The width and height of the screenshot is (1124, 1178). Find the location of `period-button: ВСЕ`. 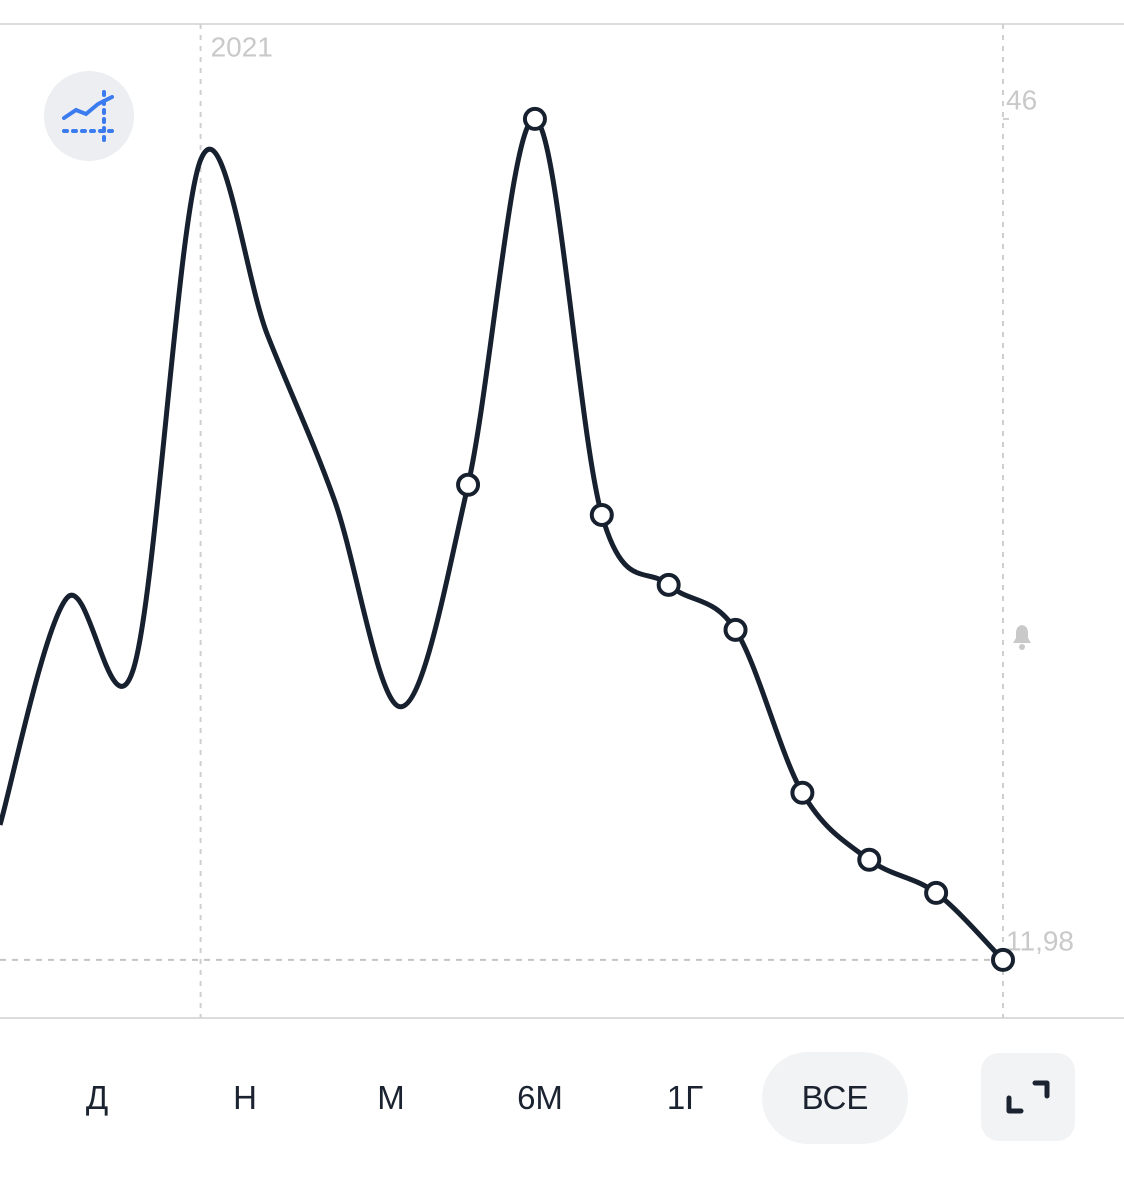

period-button: ВСЕ is located at coordinates (835, 1098).